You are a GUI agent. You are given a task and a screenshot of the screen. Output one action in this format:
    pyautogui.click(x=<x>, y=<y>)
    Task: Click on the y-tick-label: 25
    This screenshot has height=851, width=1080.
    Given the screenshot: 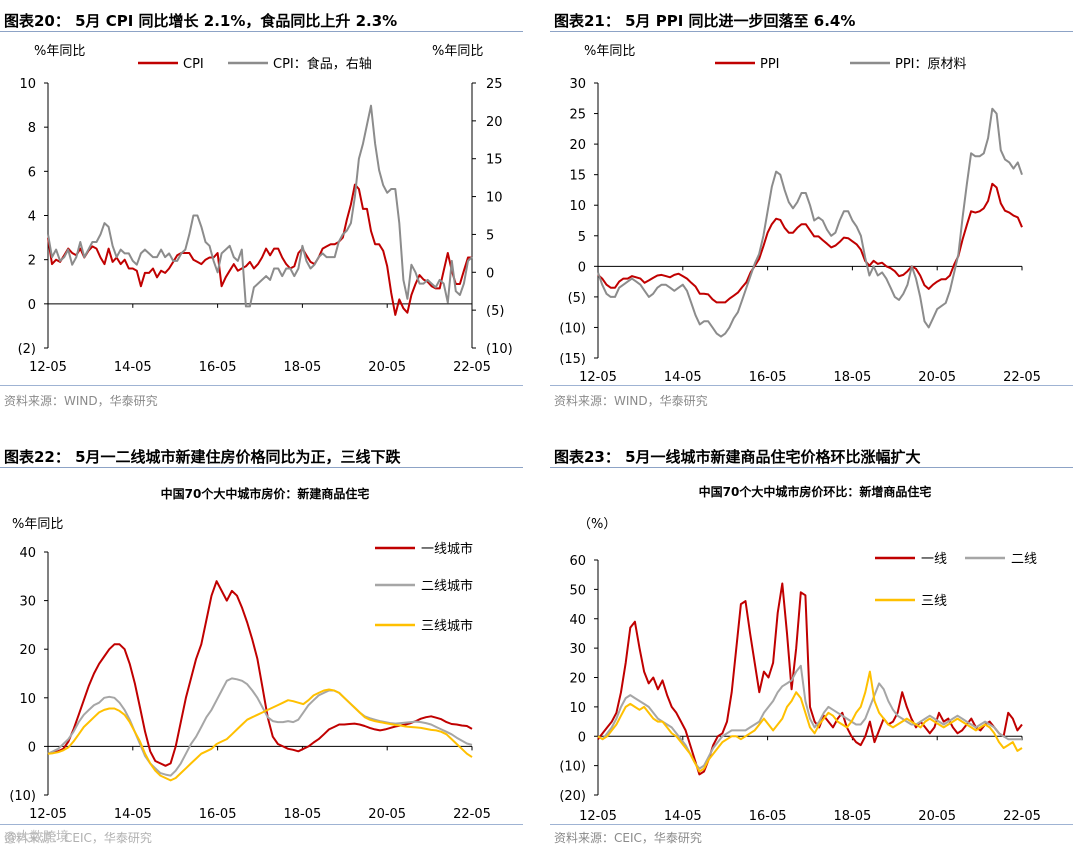 What is the action you would take?
    pyautogui.click(x=577, y=115)
    